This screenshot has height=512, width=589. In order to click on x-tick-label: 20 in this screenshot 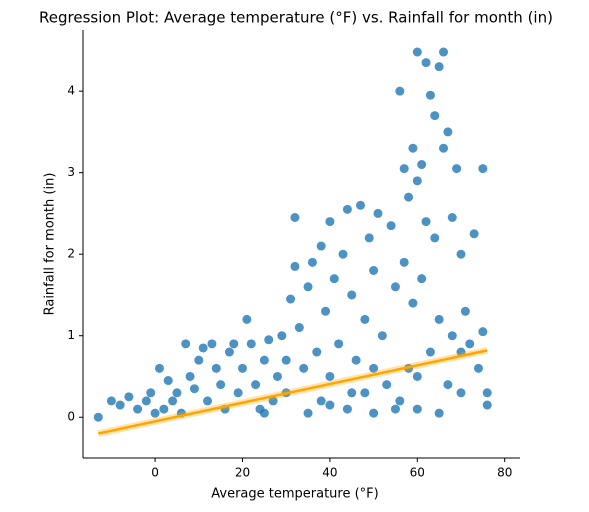, I will do `click(242, 473)`.